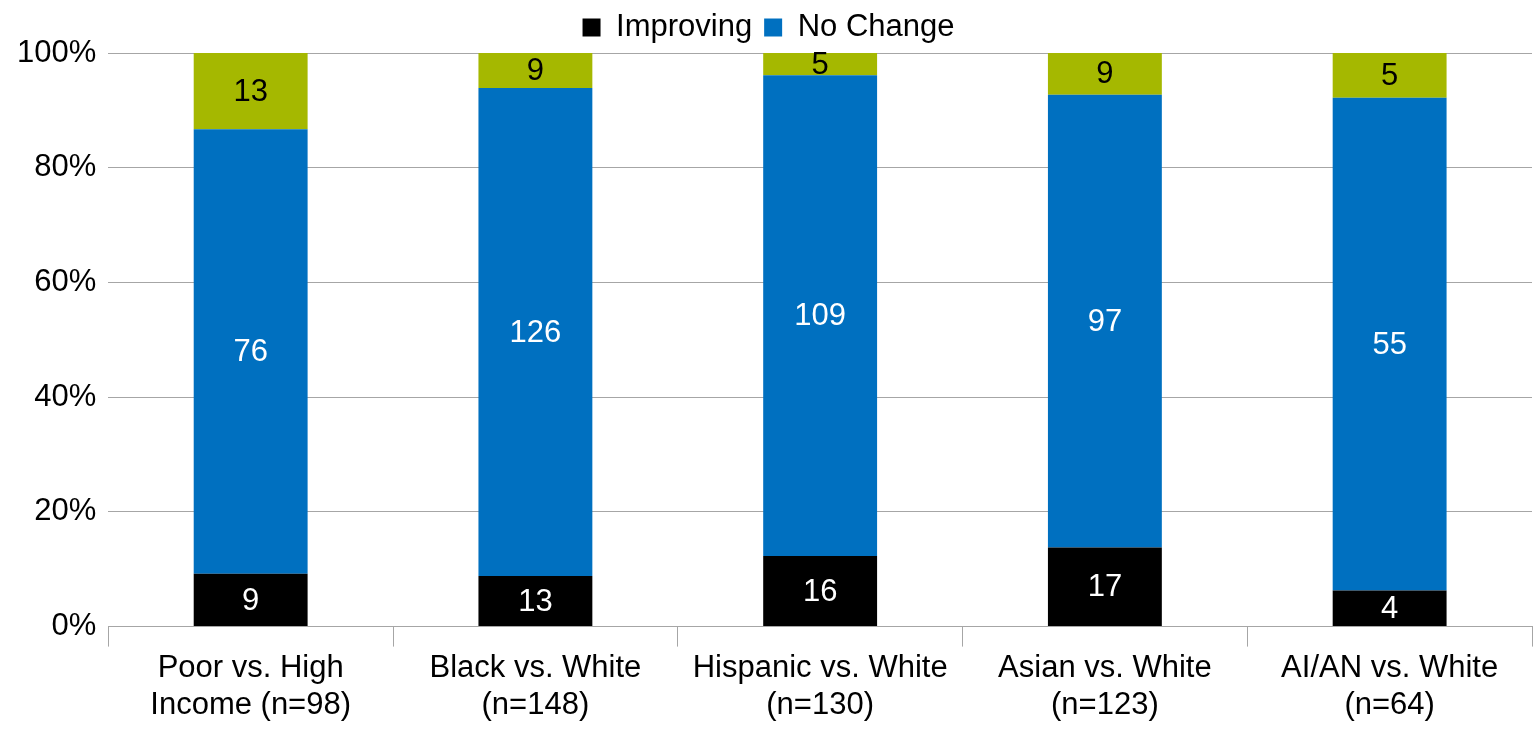 The image size is (1537, 732). I want to click on annotation: 126, so click(535, 331).